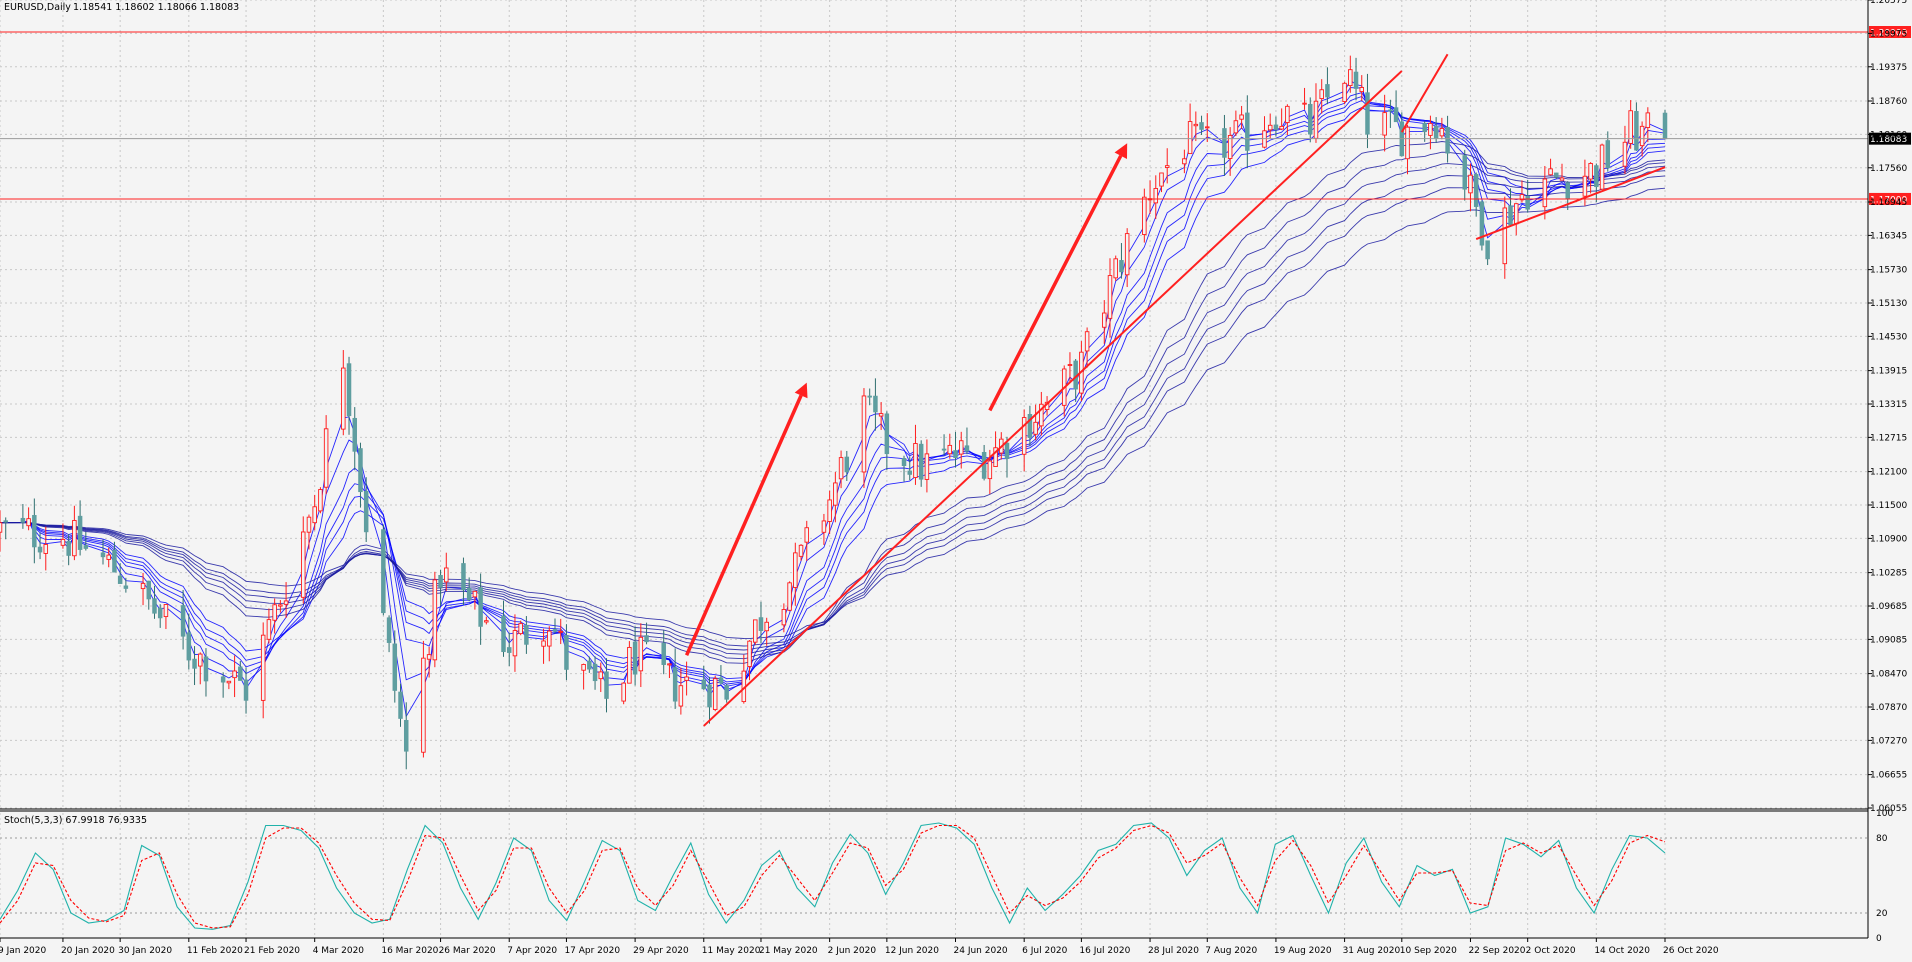  I want to click on price-level-label: 1.17000, so click(1888, 200).